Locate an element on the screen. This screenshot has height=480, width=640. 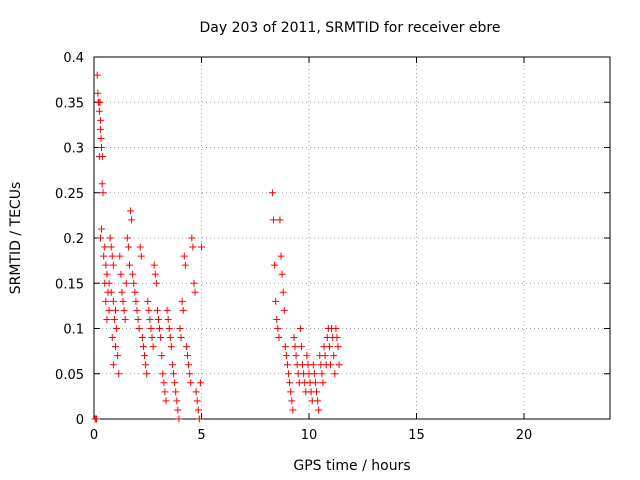
y-axis-title: SRMTID / TECUs is located at coordinates (16, 238).